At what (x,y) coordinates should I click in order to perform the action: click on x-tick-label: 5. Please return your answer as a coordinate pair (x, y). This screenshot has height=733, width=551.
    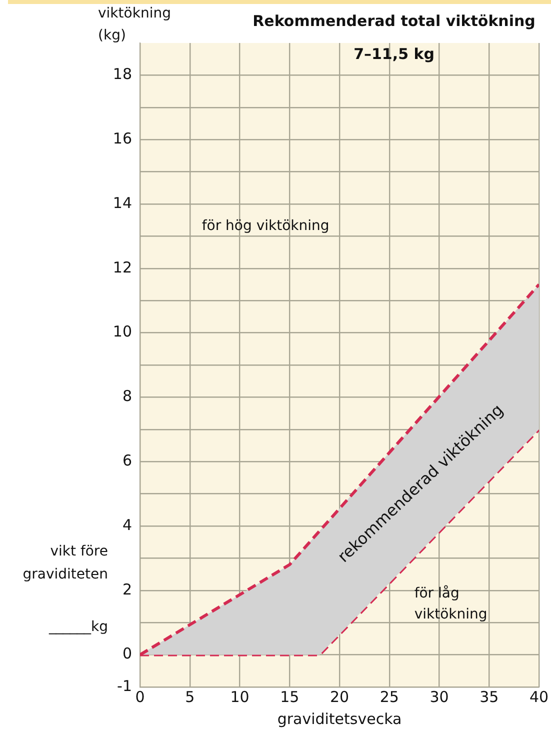
    Looking at the image, I should click on (190, 697).